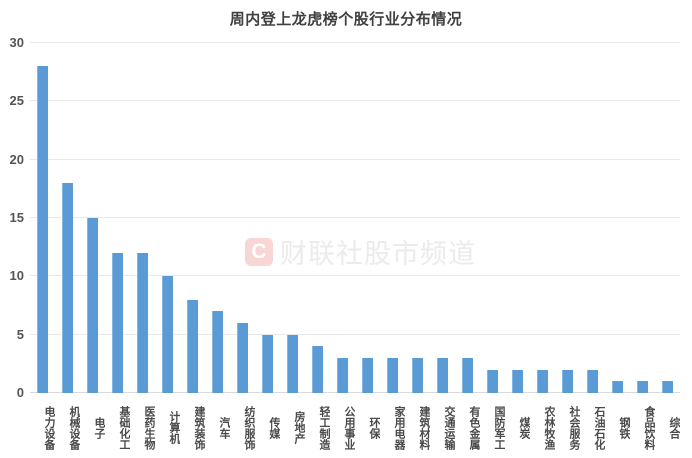 The image size is (692, 458). What do you see at coordinates (274, 427) in the screenshot?
I see `x-axis-label: 传媒` at bounding box center [274, 427].